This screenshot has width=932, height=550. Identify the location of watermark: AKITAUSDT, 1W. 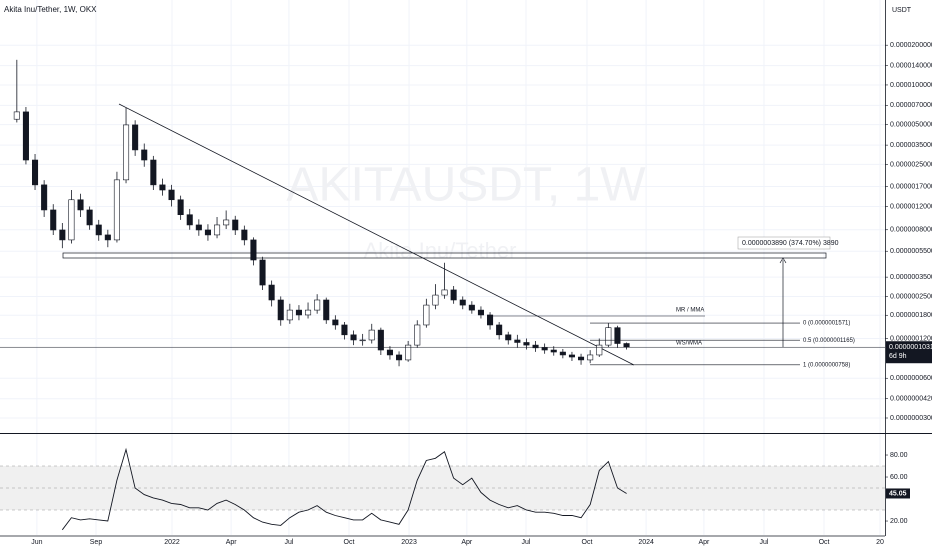
(466, 185).